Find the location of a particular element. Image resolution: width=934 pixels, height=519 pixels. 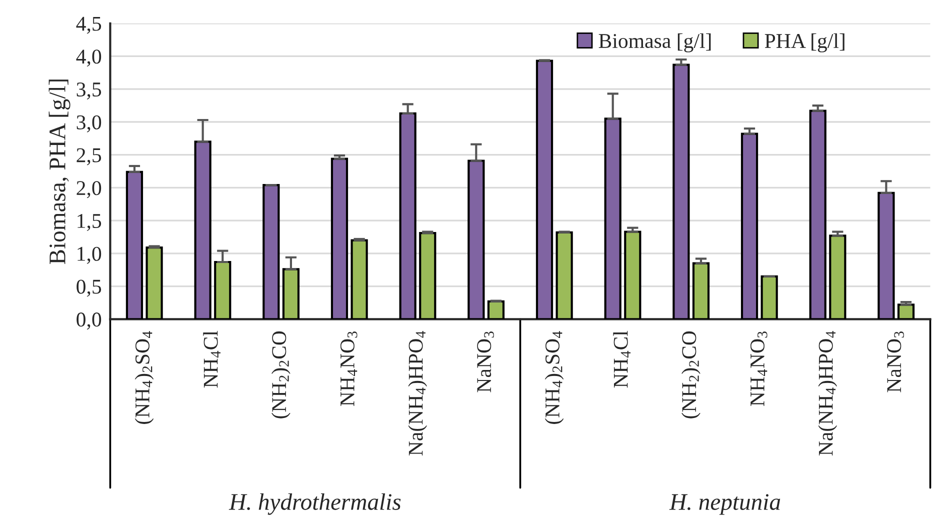

y-tick-label: 2,5 is located at coordinates (89, 157).